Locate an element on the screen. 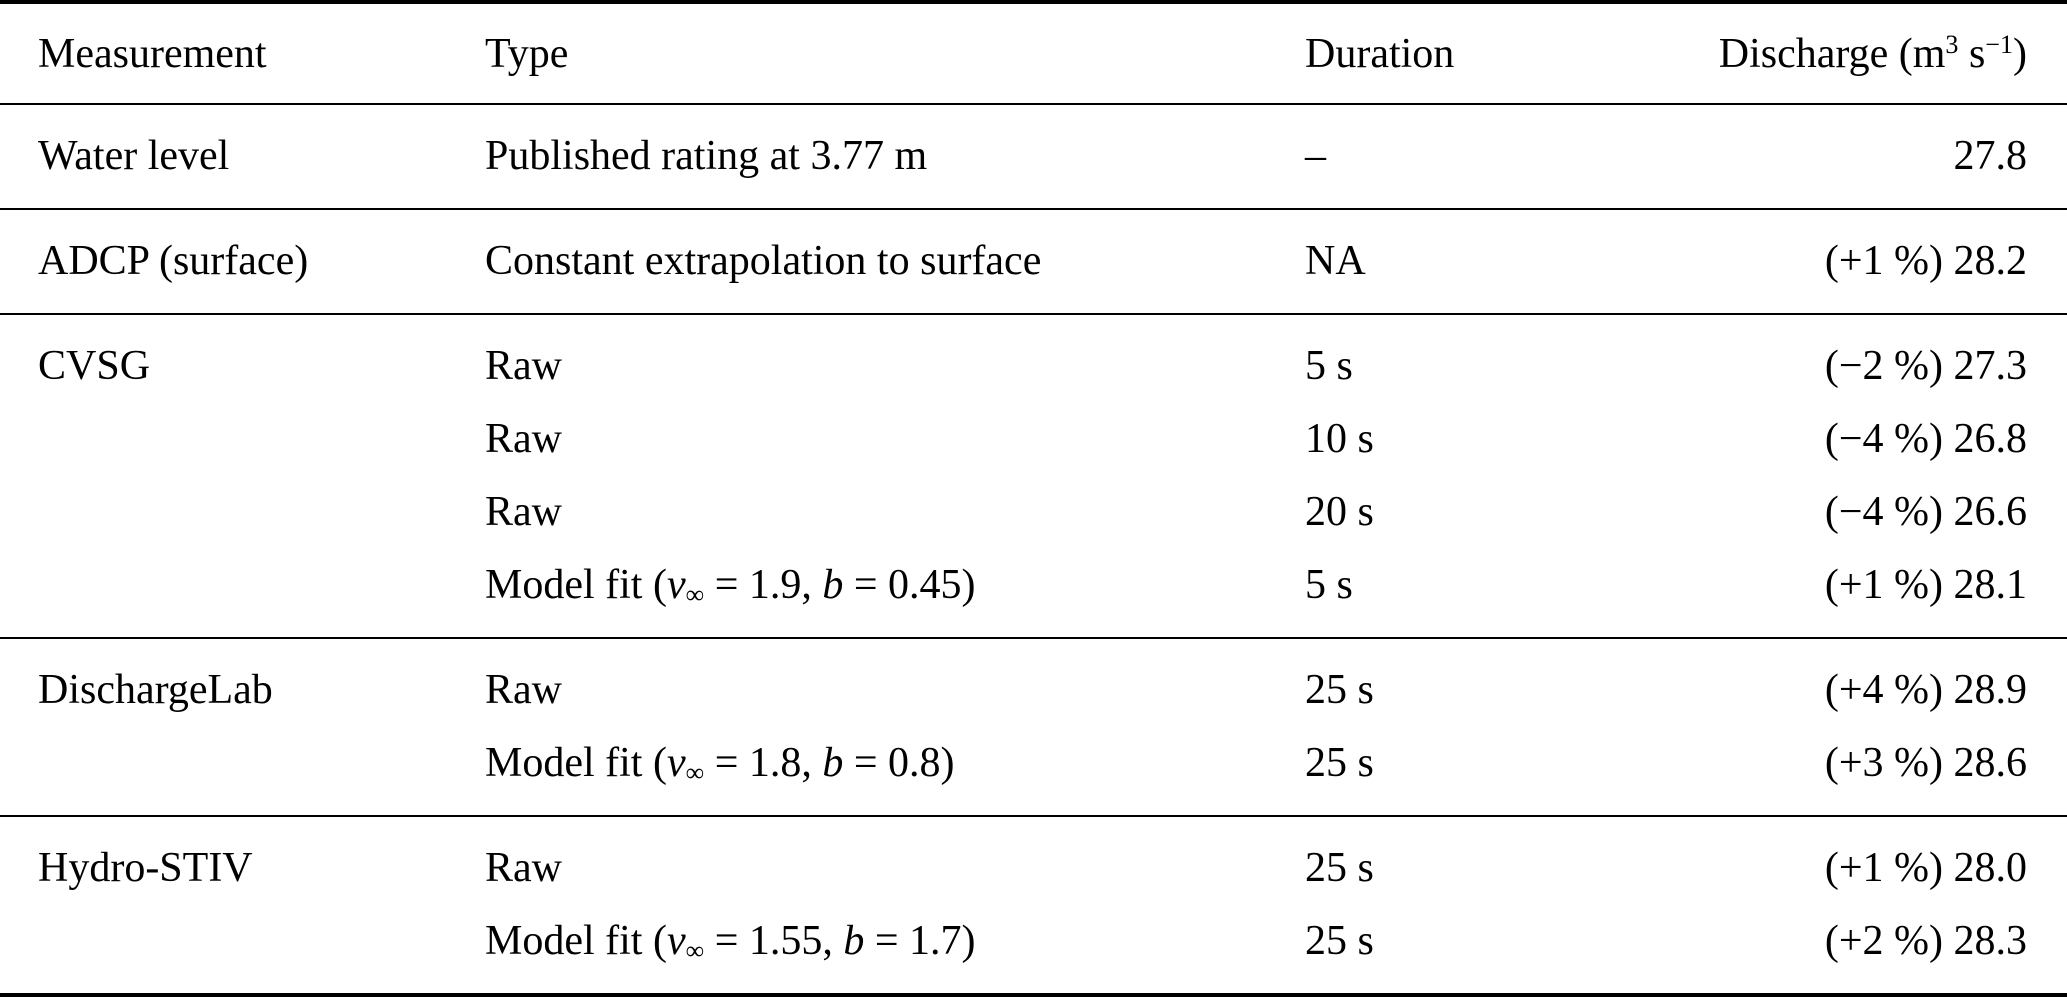  type-text: = 1.7) is located at coordinates (920, 941).